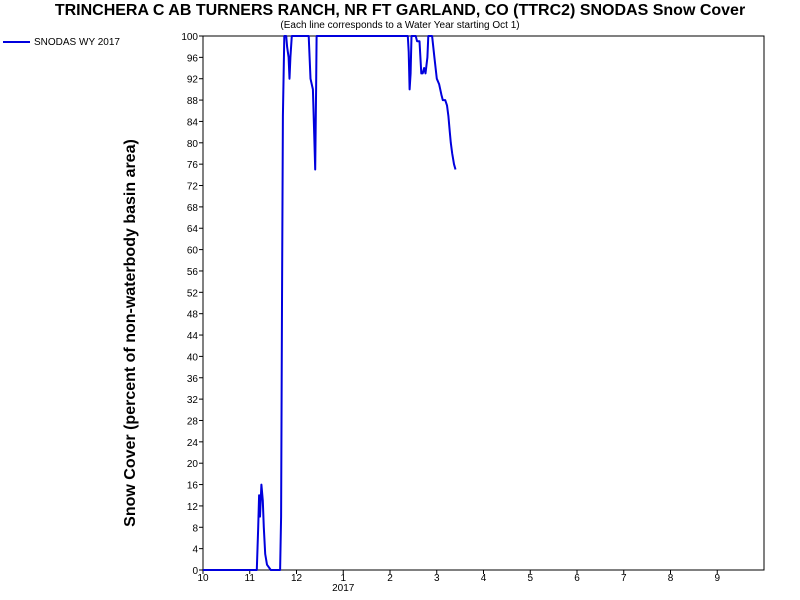 This screenshot has height=600, width=800. I want to click on x-tick-label-1: 1, so click(343, 578).